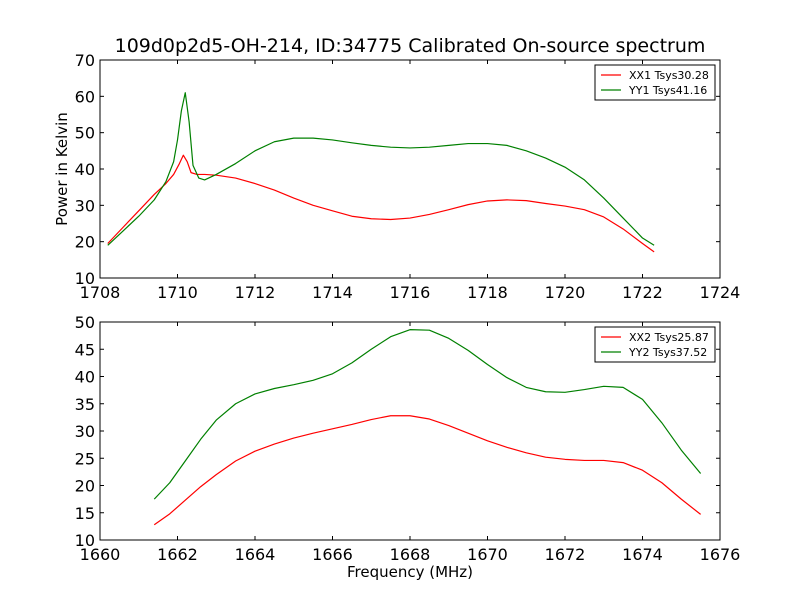 This screenshot has height=600, width=800. I want to click on top-x-tick-label: 1716, so click(410, 292).